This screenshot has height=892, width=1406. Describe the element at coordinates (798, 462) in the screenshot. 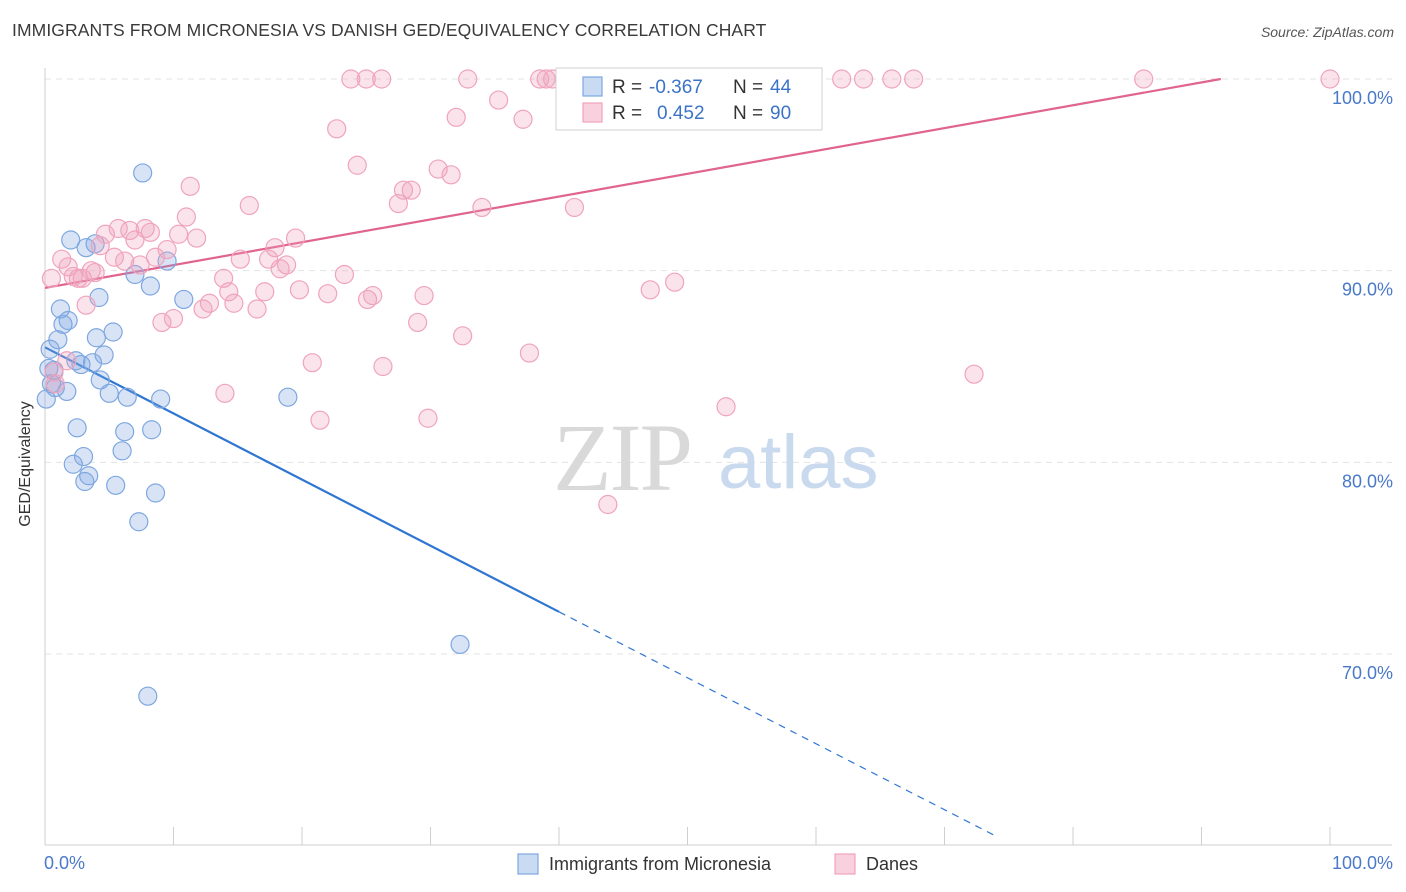

I see `watermark-atlas: atlas` at that location.